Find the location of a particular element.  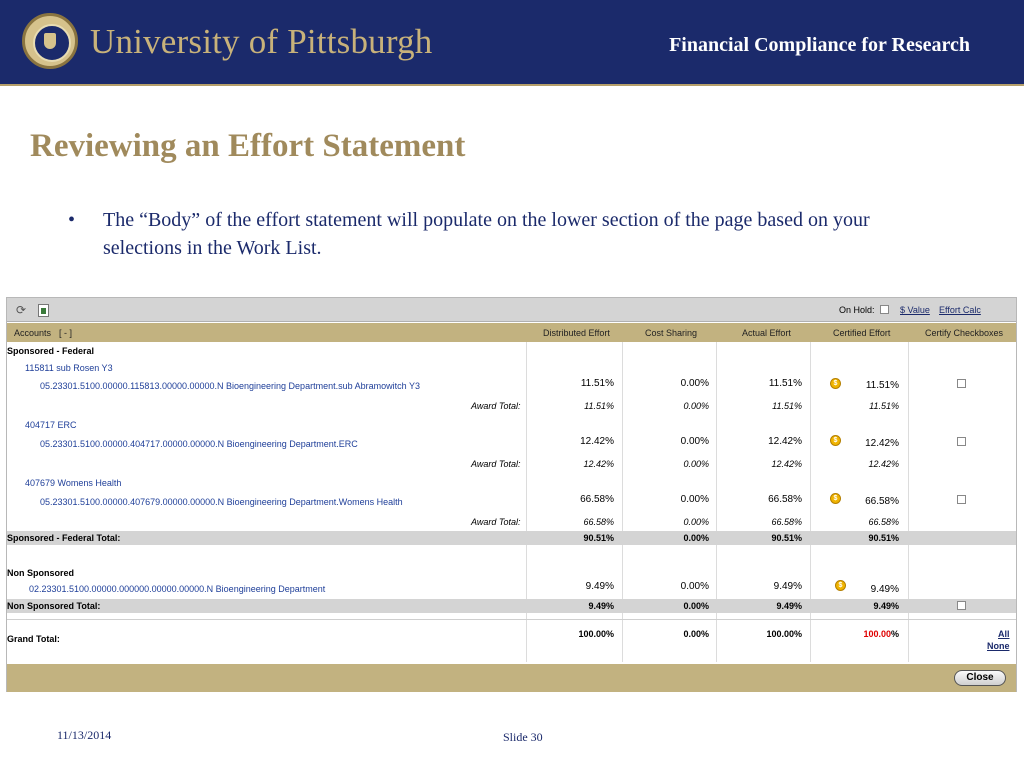

grand-total-cost-sharing: 0.00% is located at coordinates (696, 634).